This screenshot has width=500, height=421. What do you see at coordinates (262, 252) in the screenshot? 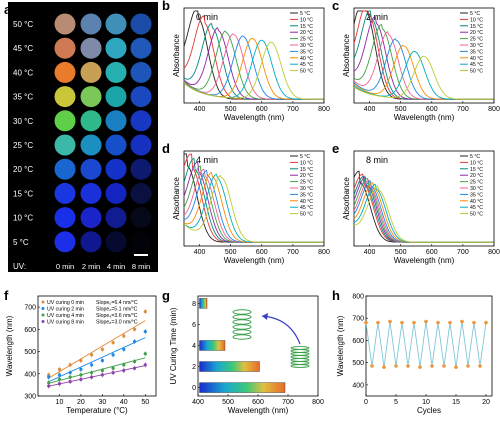
I see `x-tick-label: 600` at bounding box center [262, 252].